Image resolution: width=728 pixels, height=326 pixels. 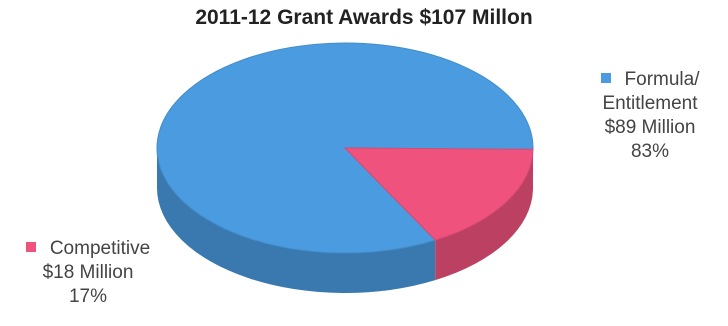 I want to click on pie-slice-competitive, so click(x=438, y=194).